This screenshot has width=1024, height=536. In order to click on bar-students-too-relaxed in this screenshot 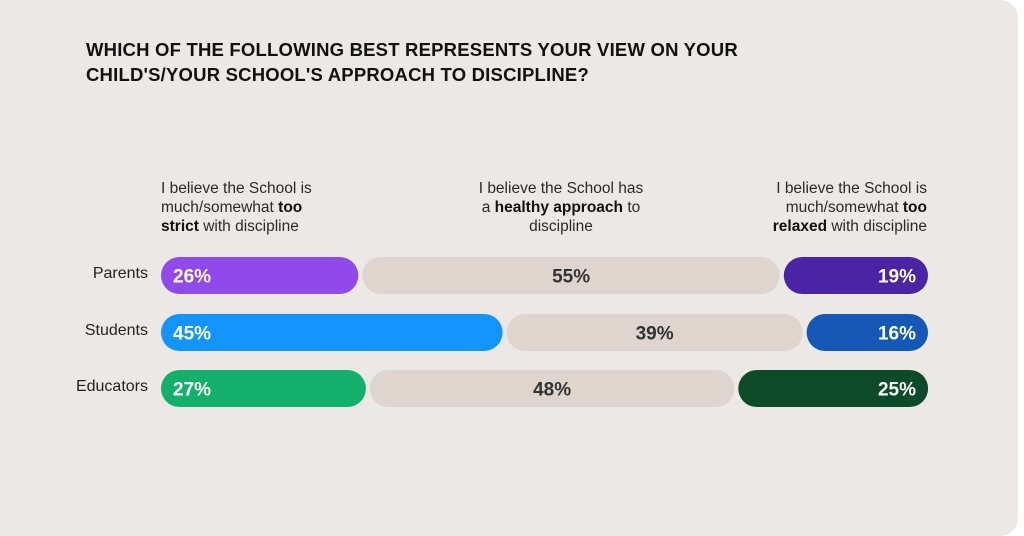, I will do `click(867, 332)`.